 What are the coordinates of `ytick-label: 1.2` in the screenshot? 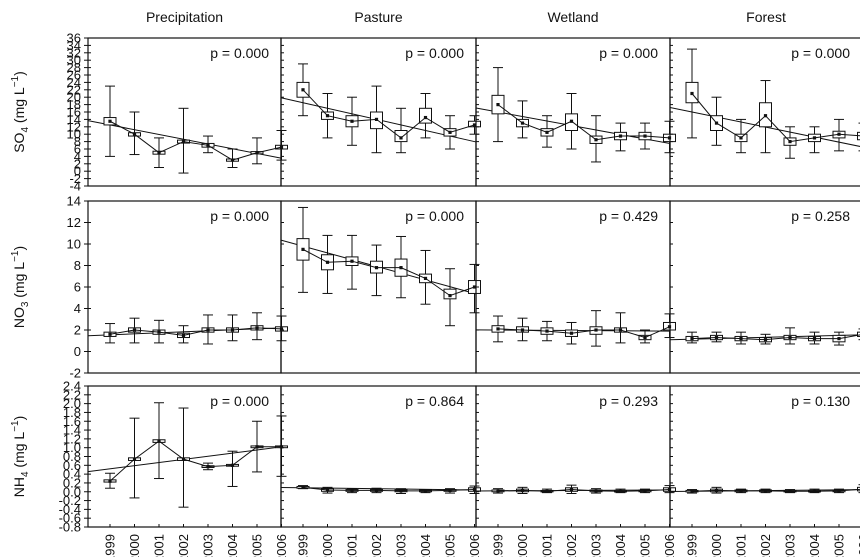 It's located at (72, 438).